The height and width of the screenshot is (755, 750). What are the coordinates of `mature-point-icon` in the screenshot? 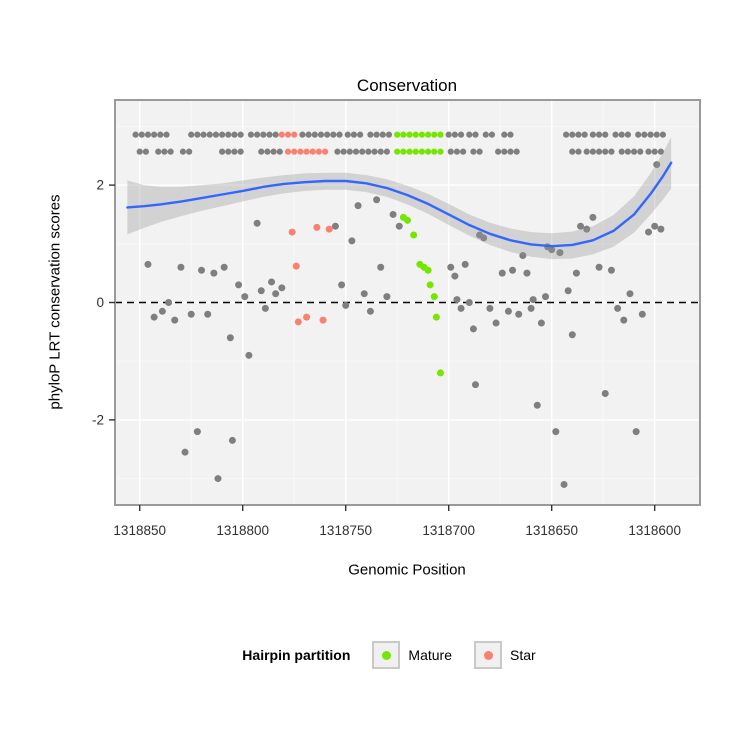 It's located at (386, 655).